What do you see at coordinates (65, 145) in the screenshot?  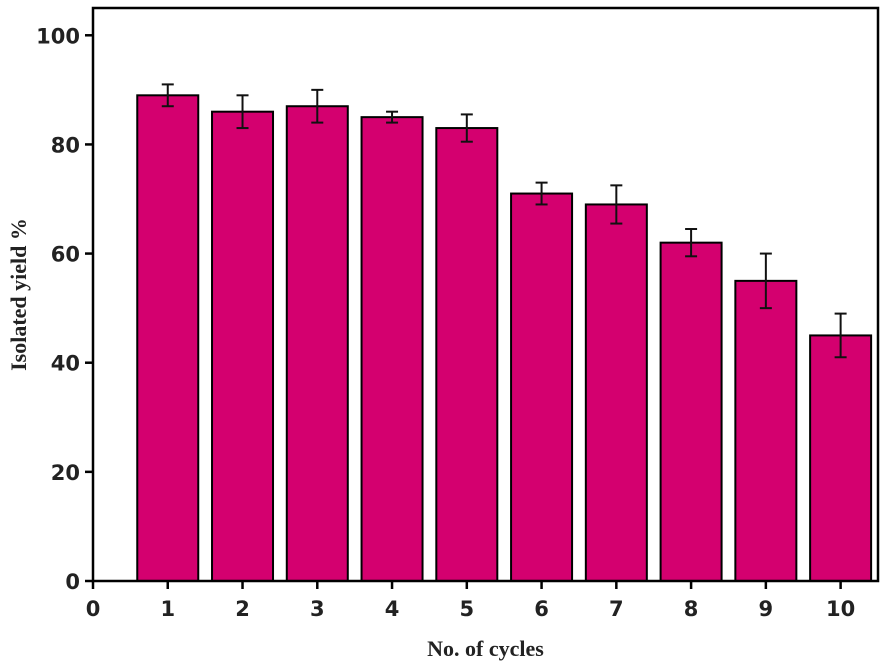 I see `y-tick-label: 80` at bounding box center [65, 145].